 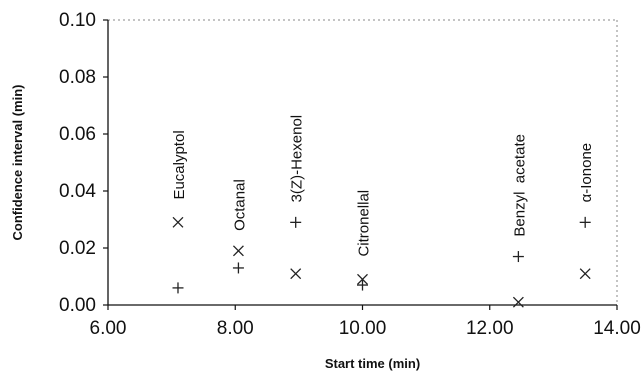 I want to click on y-tick-label: 0.08, so click(x=77, y=77).